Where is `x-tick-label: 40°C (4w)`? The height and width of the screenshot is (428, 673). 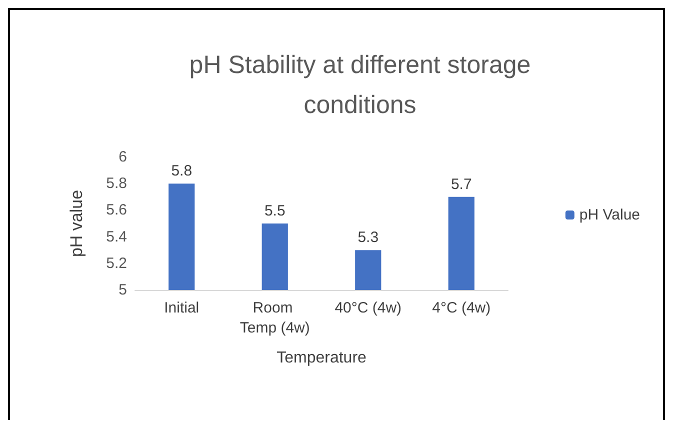
x-tick-label: 40°C (4w) is located at coordinates (368, 308).